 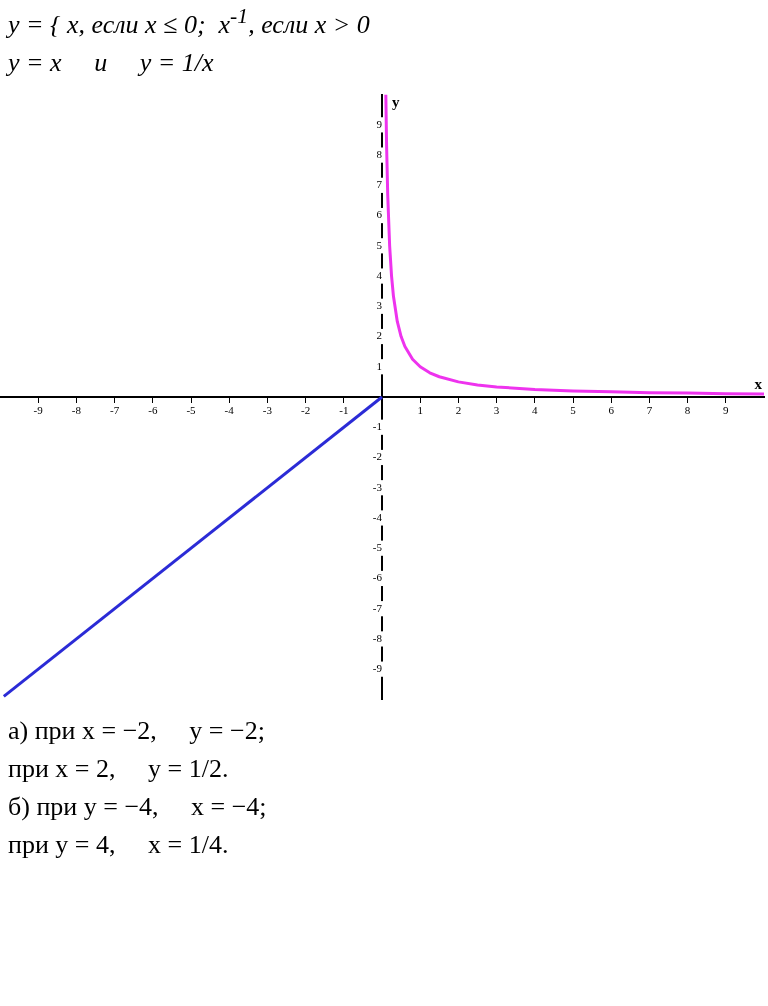 What do you see at coordinates (758, 383) in the screenshot?
I see `x-axis-title: x` at bounding box center [758, 383].